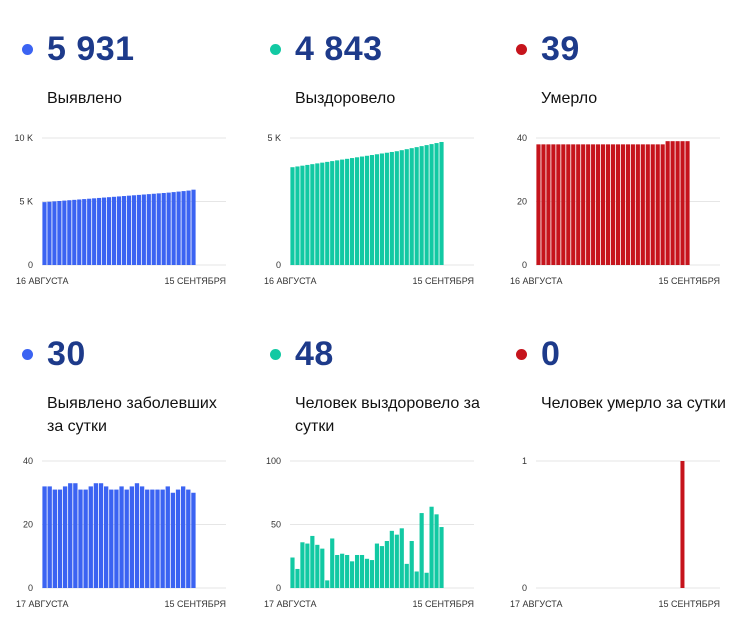 The width and height of the screenshot is (746, 626). I want to click on y-tick-label: 40, so click(28, 461).